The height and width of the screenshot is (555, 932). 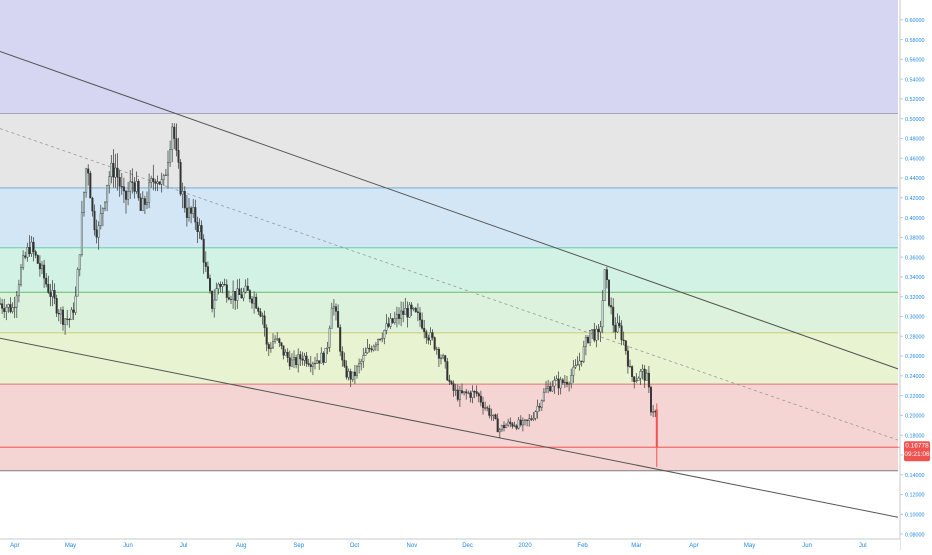 I want to click on time-tick-label: May, so click(x=749, y=546).